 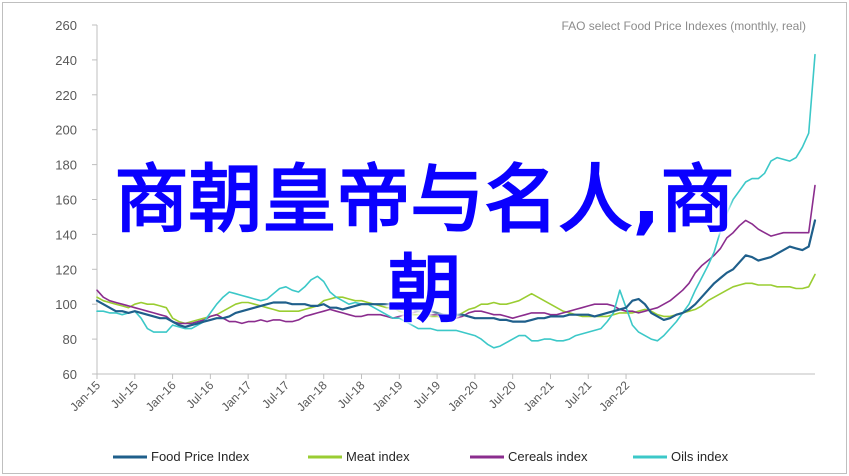 What do you see at coordinates (66, 304) in the screenshot?
I see `y-tick-label: 100` at bounding box center [66, 304].